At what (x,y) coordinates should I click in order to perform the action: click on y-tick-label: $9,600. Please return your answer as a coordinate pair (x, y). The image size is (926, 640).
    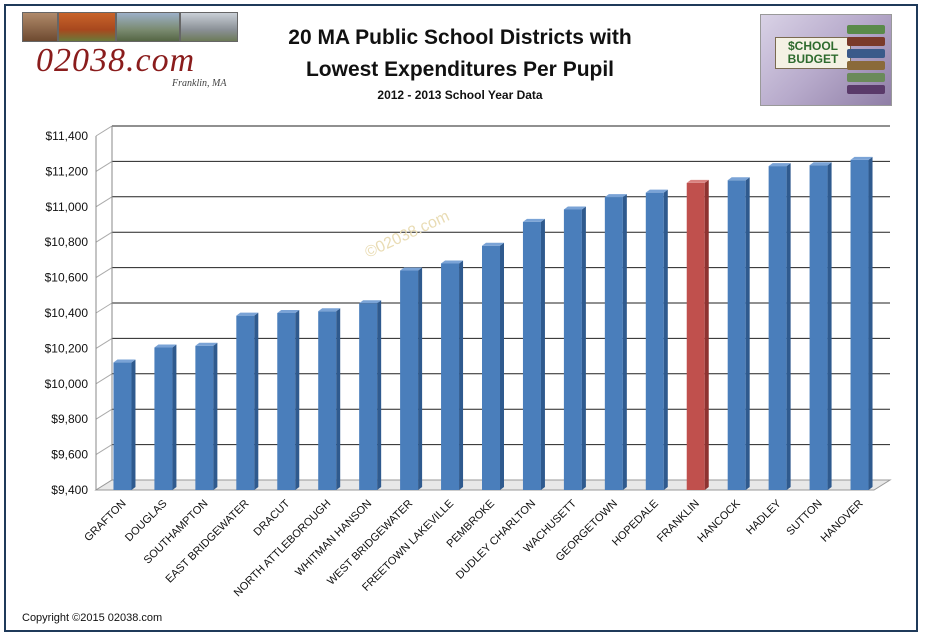
    Looking at the image, I should click on (69, 455).